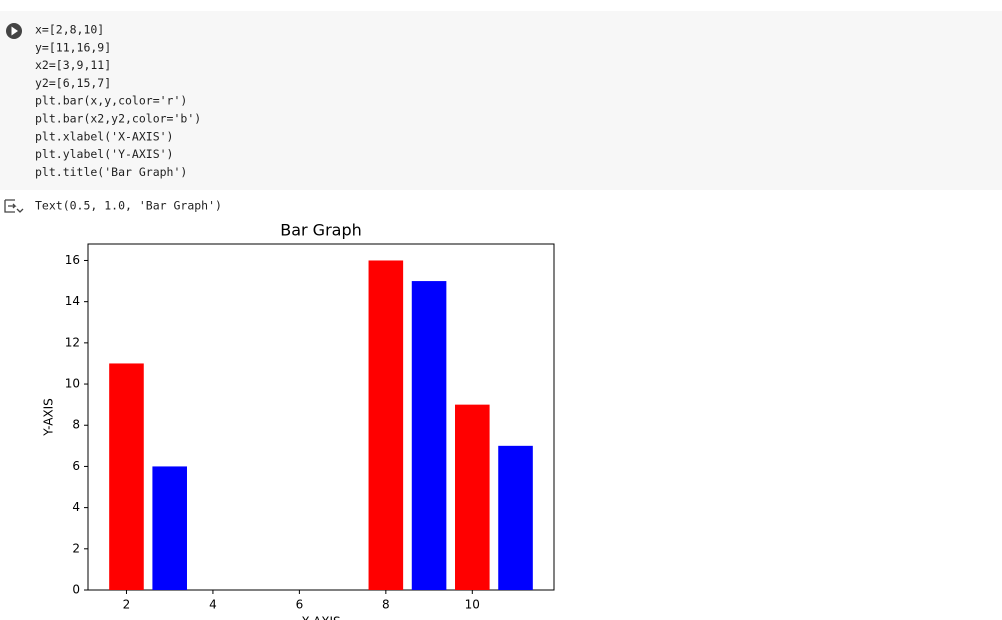 This screenshot has width=1002, height=620. What do you see at coordinates (72, 260) in the screenshot?
I see `y-tick-label: 16` at bounding box center [72, 260].